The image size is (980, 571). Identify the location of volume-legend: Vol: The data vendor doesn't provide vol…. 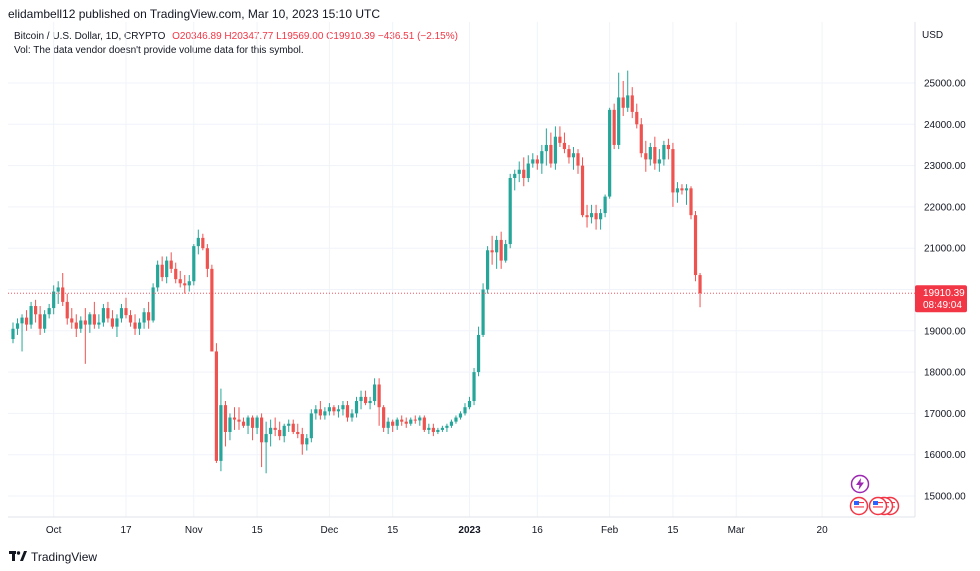
(159, 50).